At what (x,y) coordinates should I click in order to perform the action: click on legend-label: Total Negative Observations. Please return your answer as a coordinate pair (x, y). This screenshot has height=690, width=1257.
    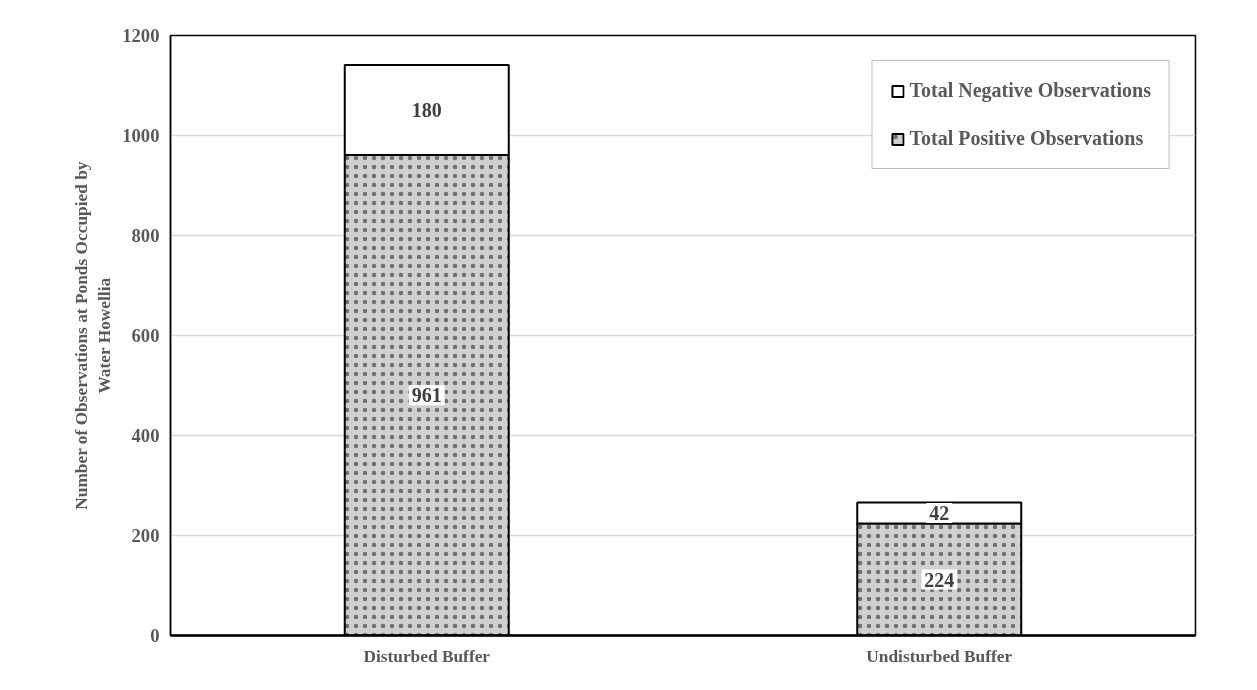
    Looking at the image, I should click on (1030, 90).